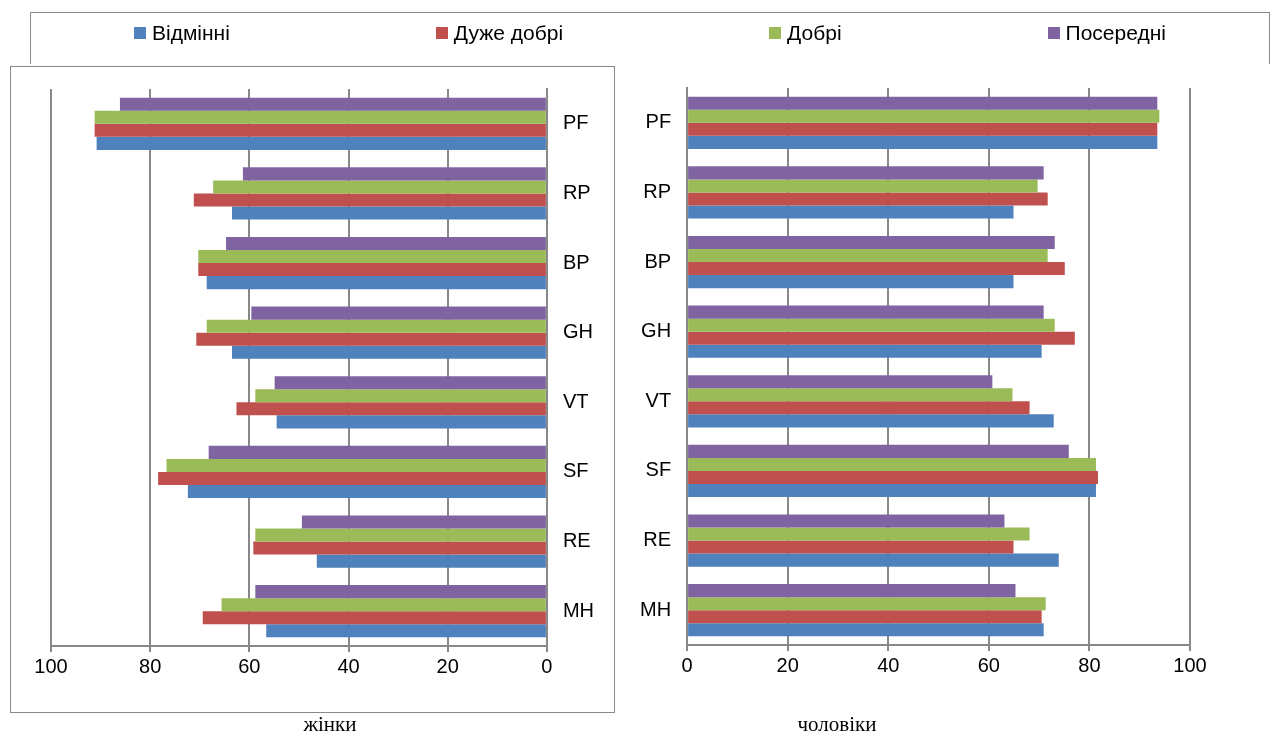  I want to click on legend-label: Дуже добрі, so click(508, 33).